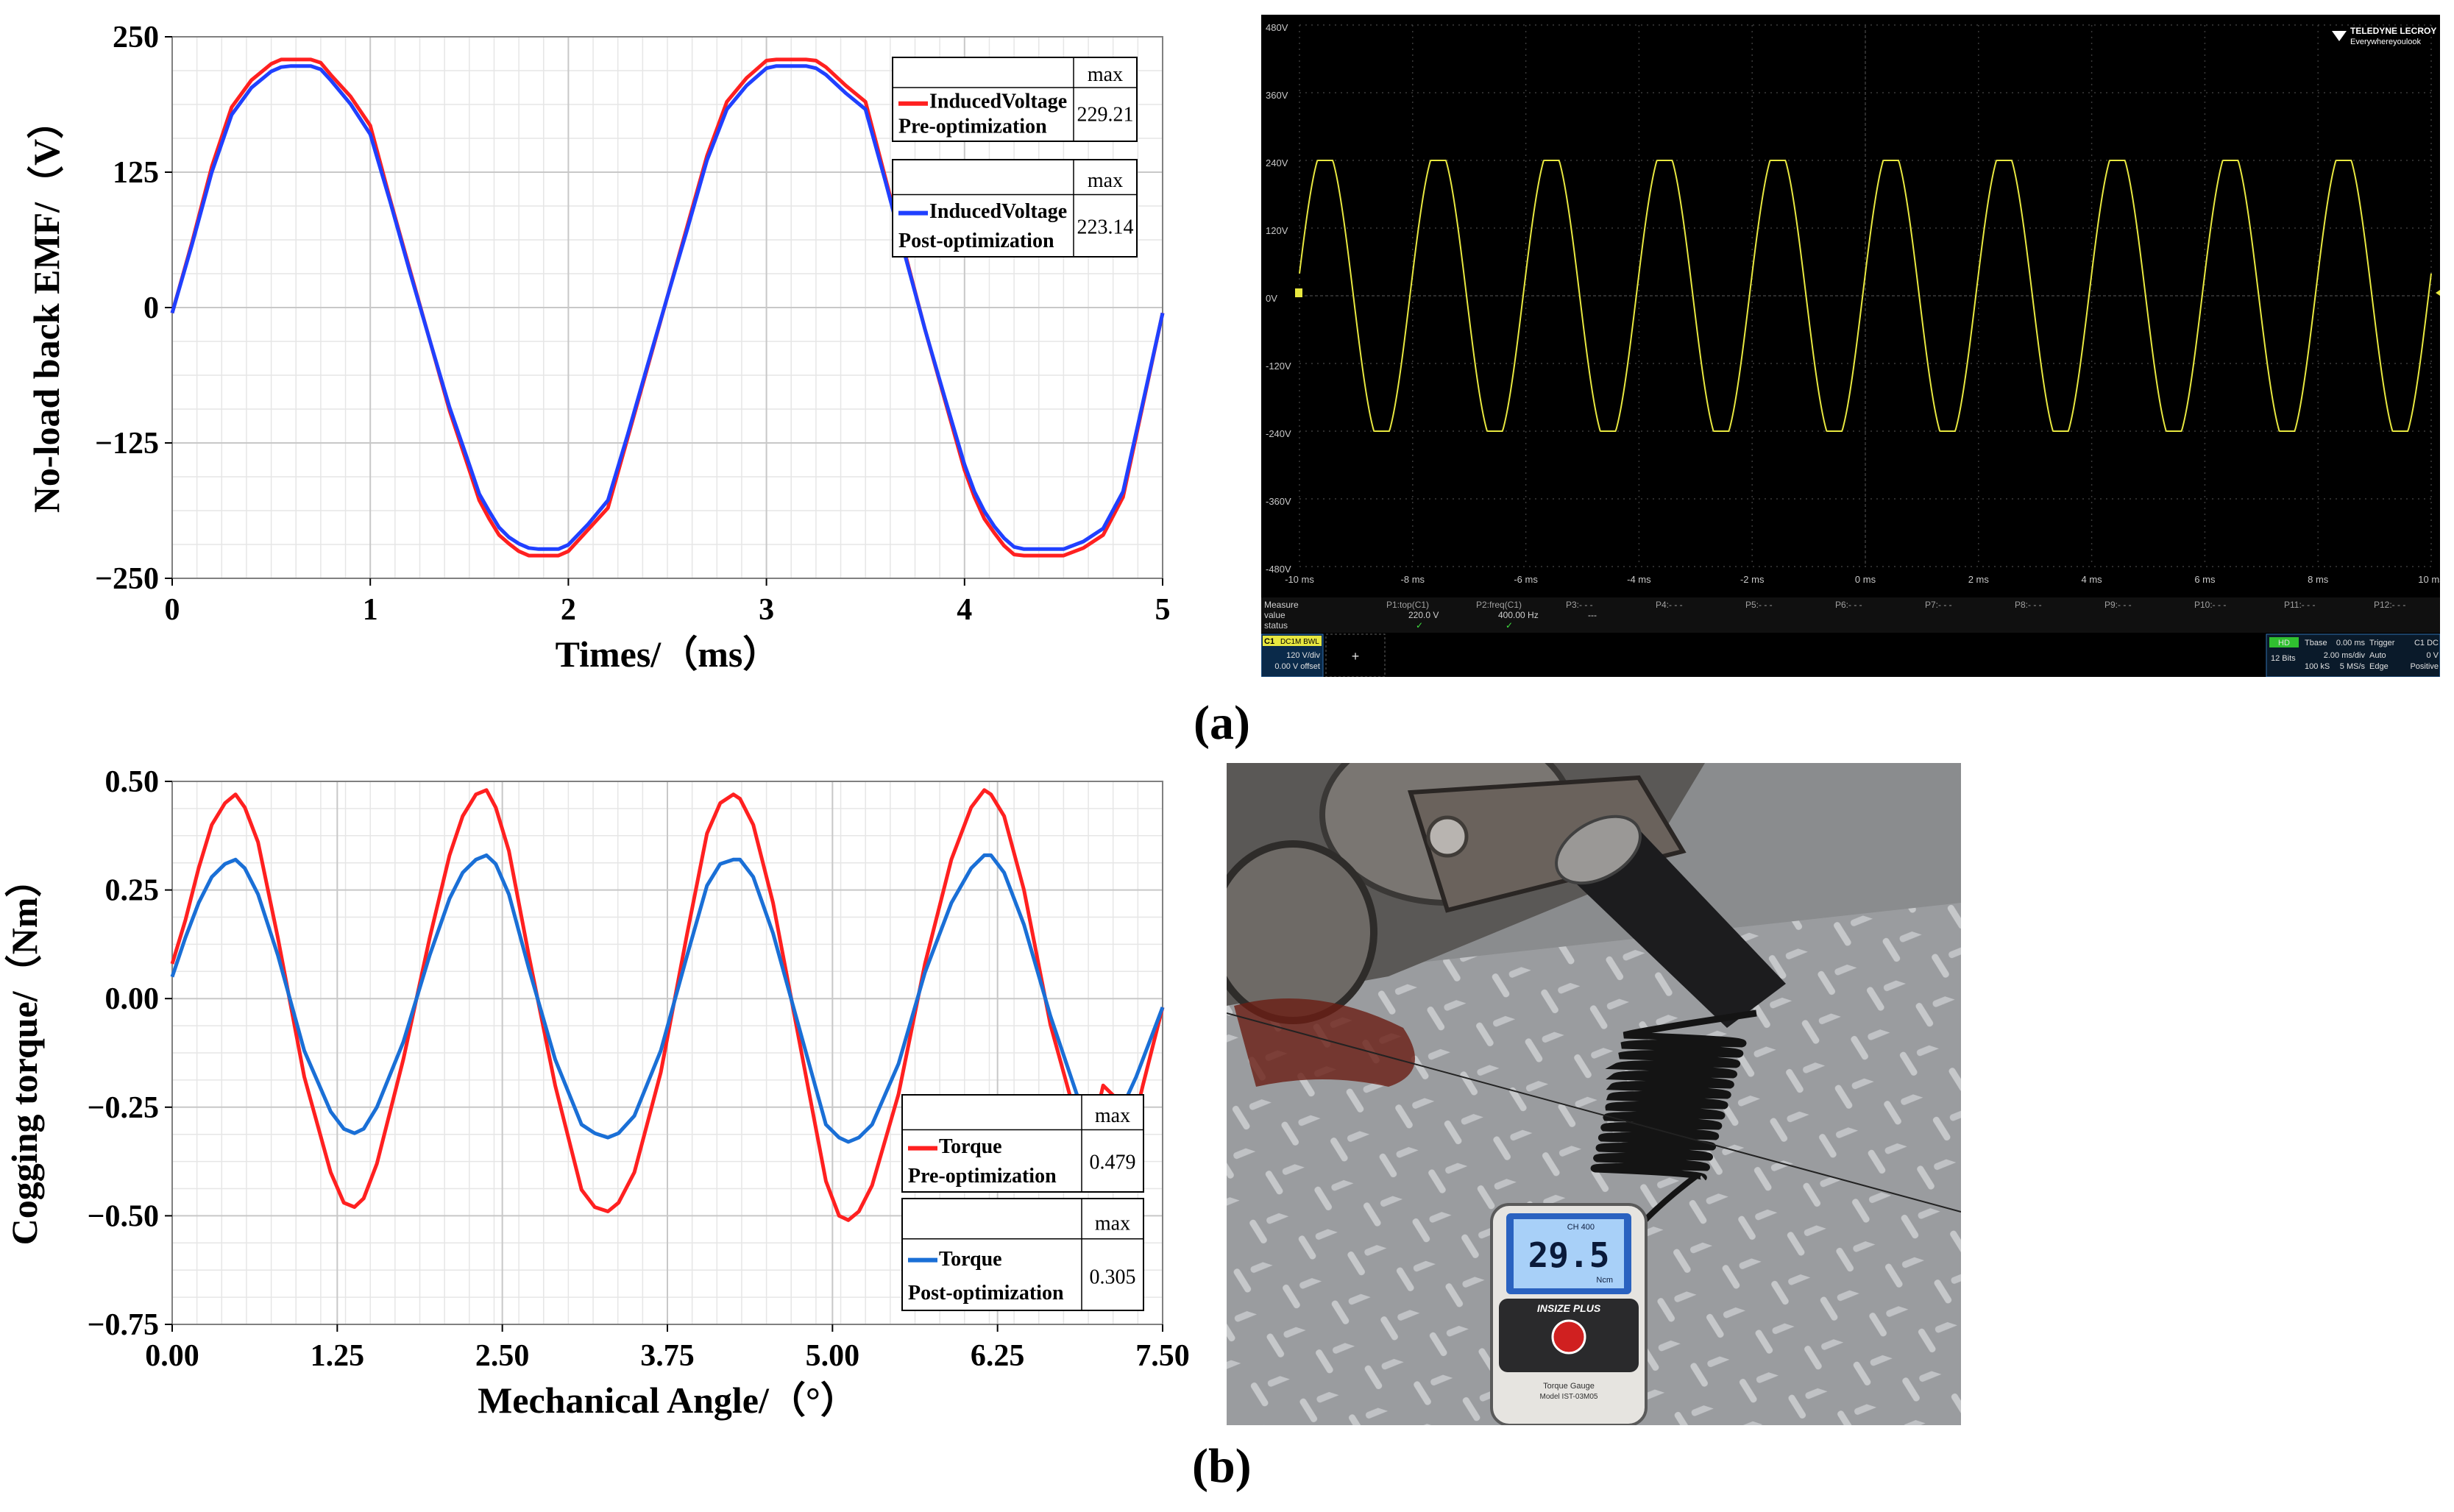 The width and height of the screenshot is (2454, 1512). What do you see at coordinates (1639, 579) in the screenshot?
I see `scope-x-label: -4 ms` at bounding box center [1639, 579].